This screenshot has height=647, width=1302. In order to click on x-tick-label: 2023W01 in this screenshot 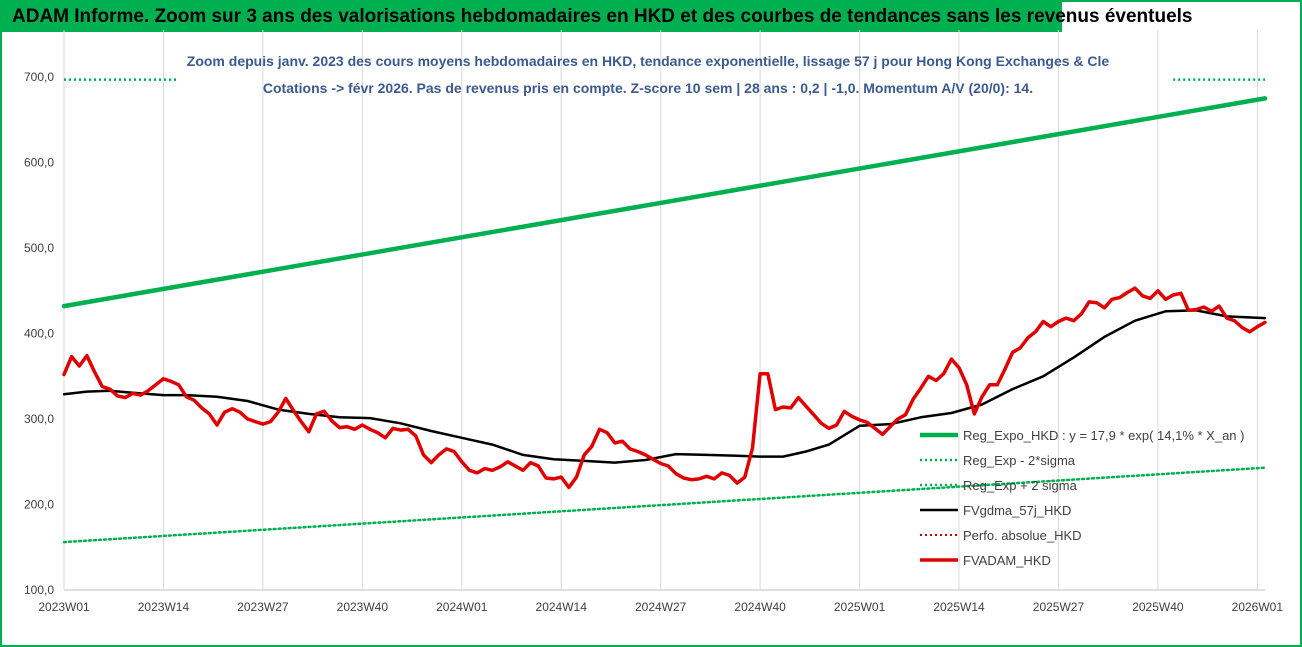, I will do `click(64, 607)`.